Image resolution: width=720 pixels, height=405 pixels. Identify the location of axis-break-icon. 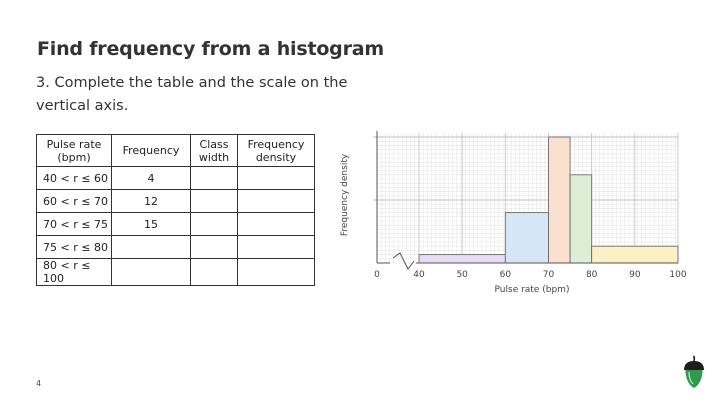
(403, 261).